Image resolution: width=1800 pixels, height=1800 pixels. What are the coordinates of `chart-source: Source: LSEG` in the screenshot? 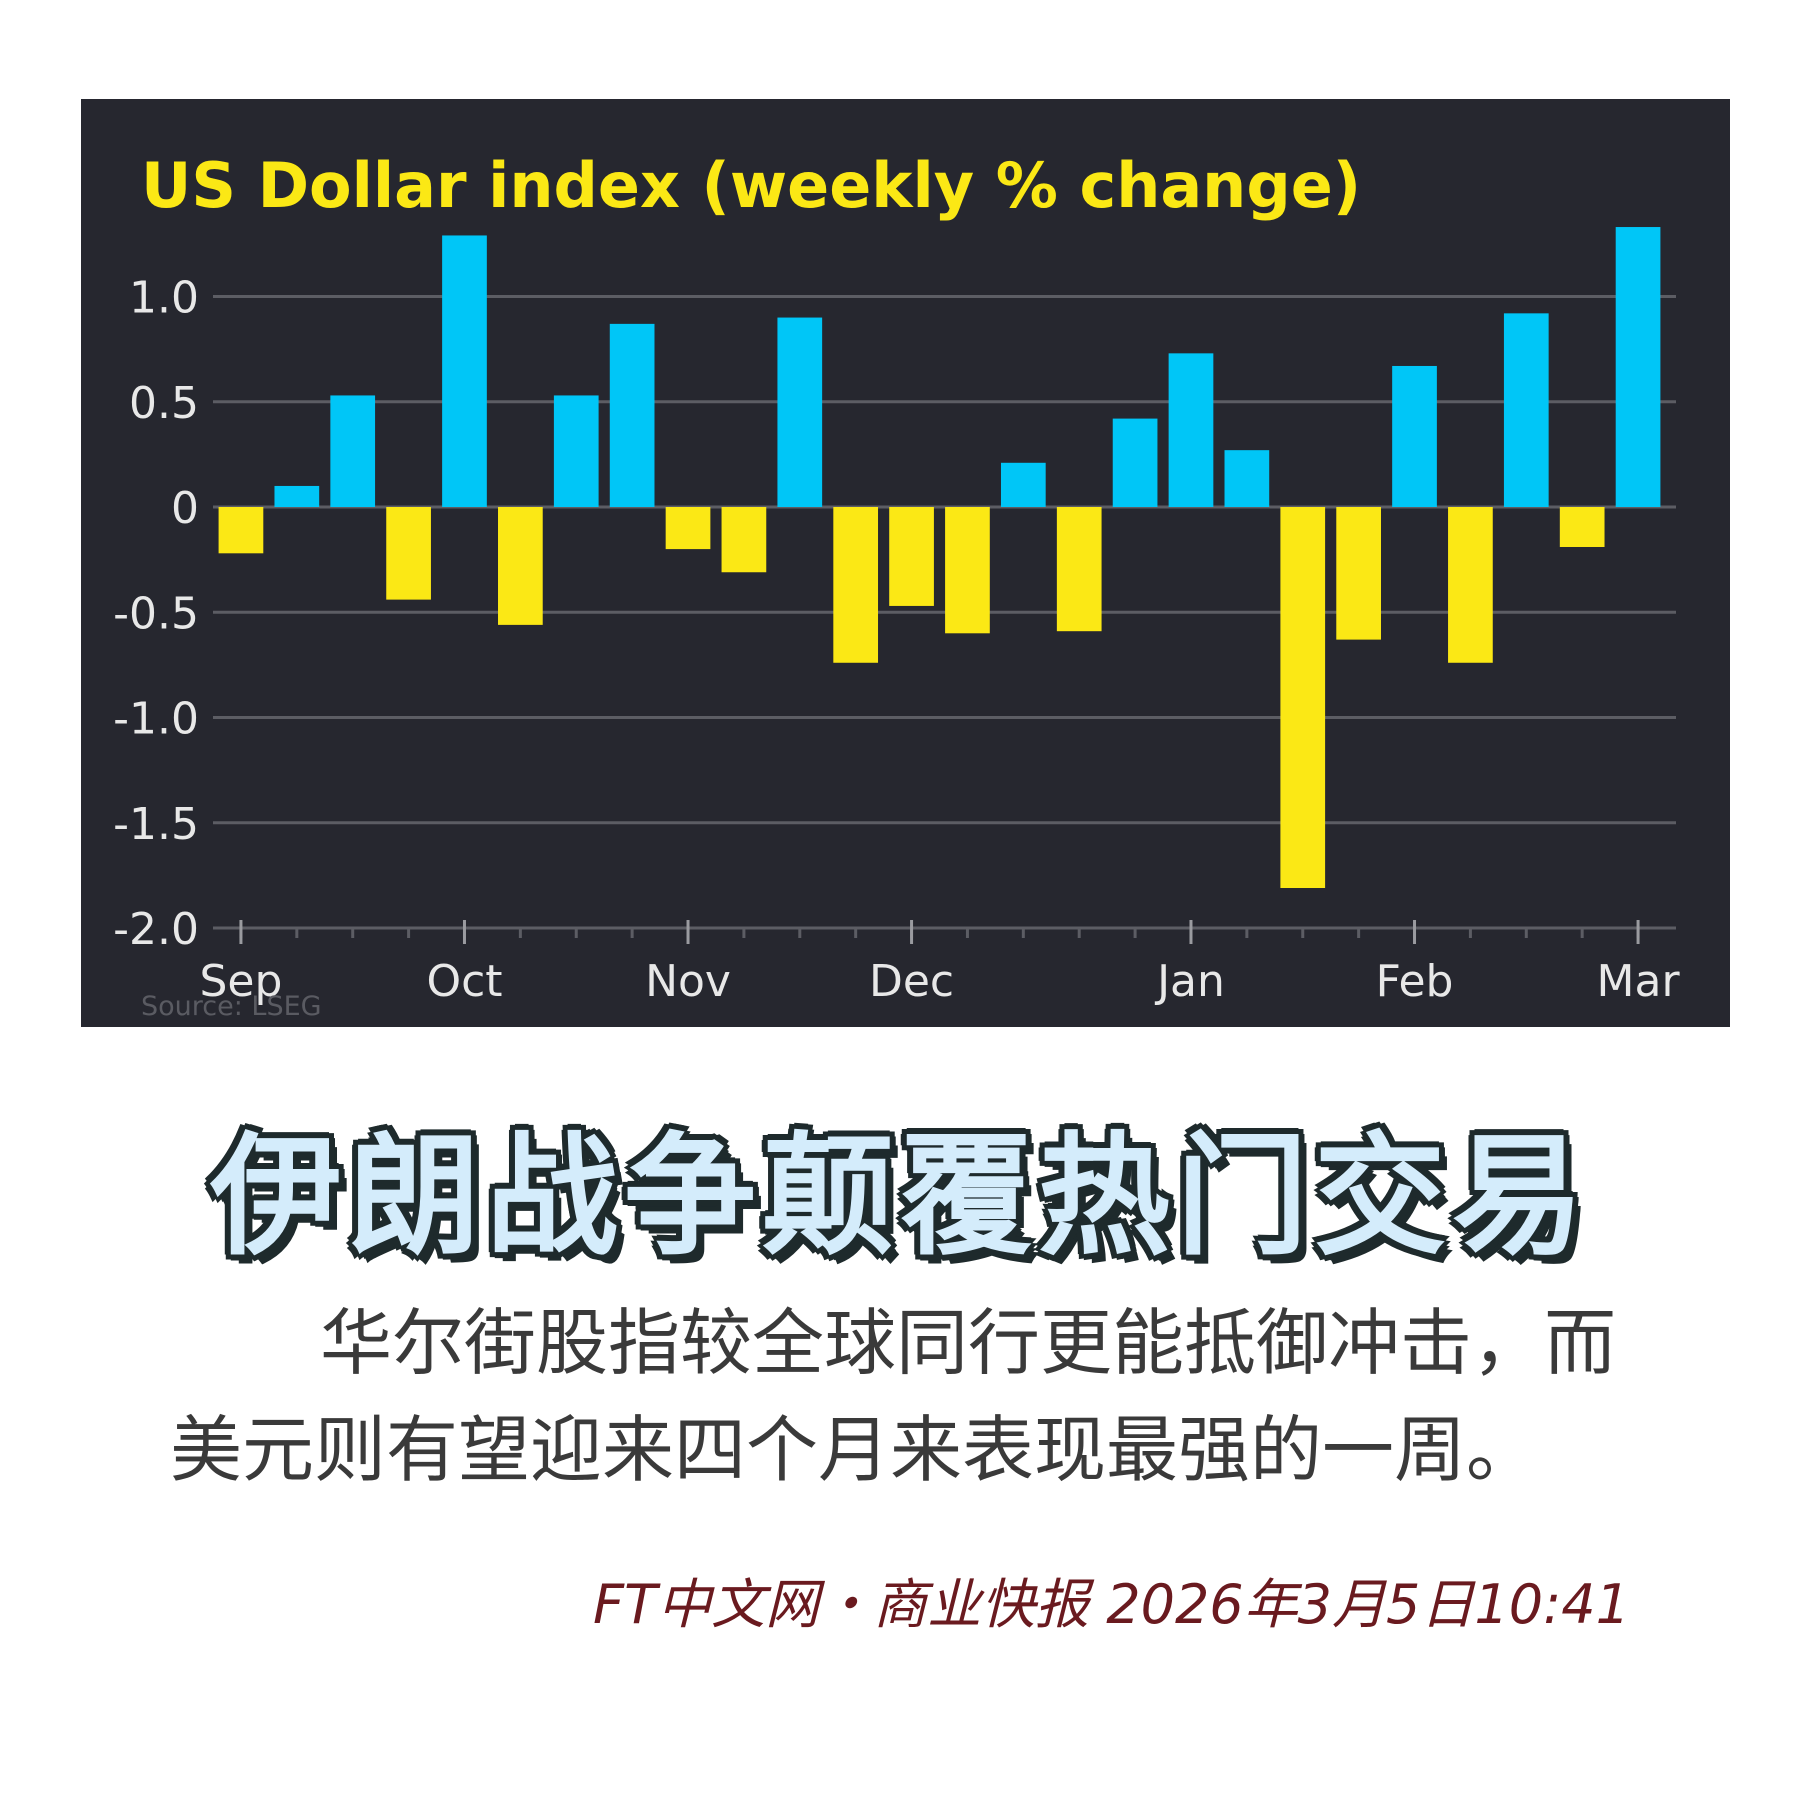 It's located at (231, 1006).